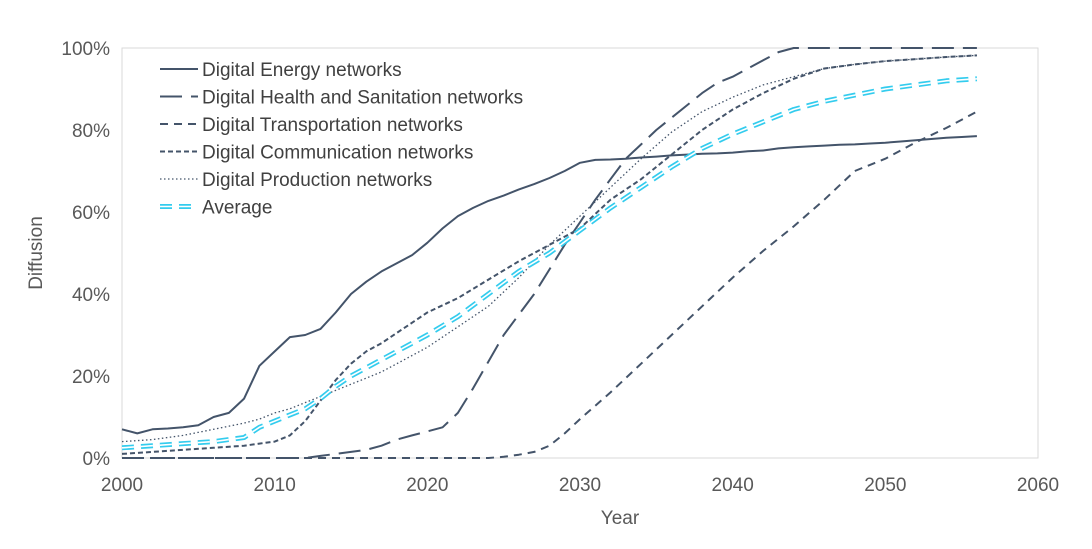  What do you see at coordinates (733, 485) in the screenshot?
I see `x-tick-label: 2040` at bounding box center [733, 485].